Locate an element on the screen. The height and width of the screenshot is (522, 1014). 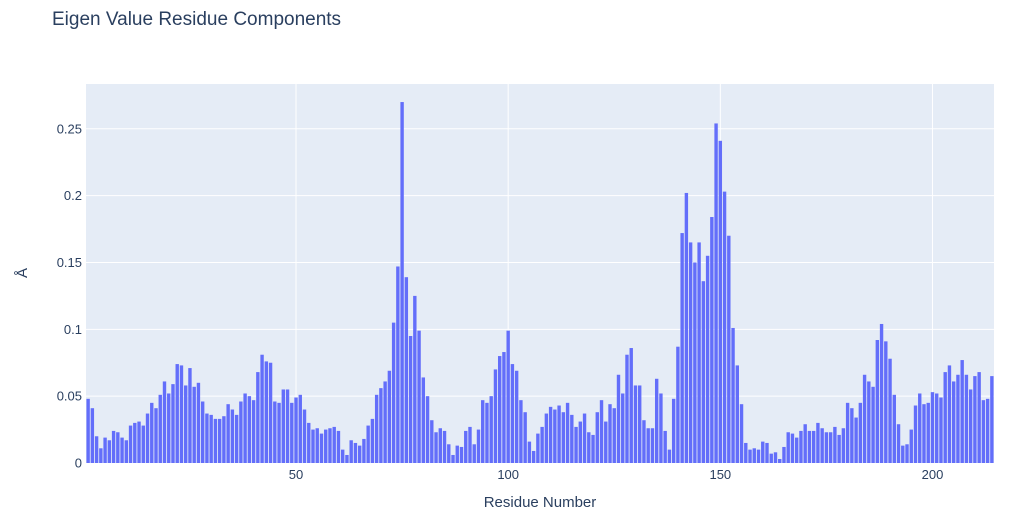
x-axis-title: Residue Number is located at coordinates (540, 502).